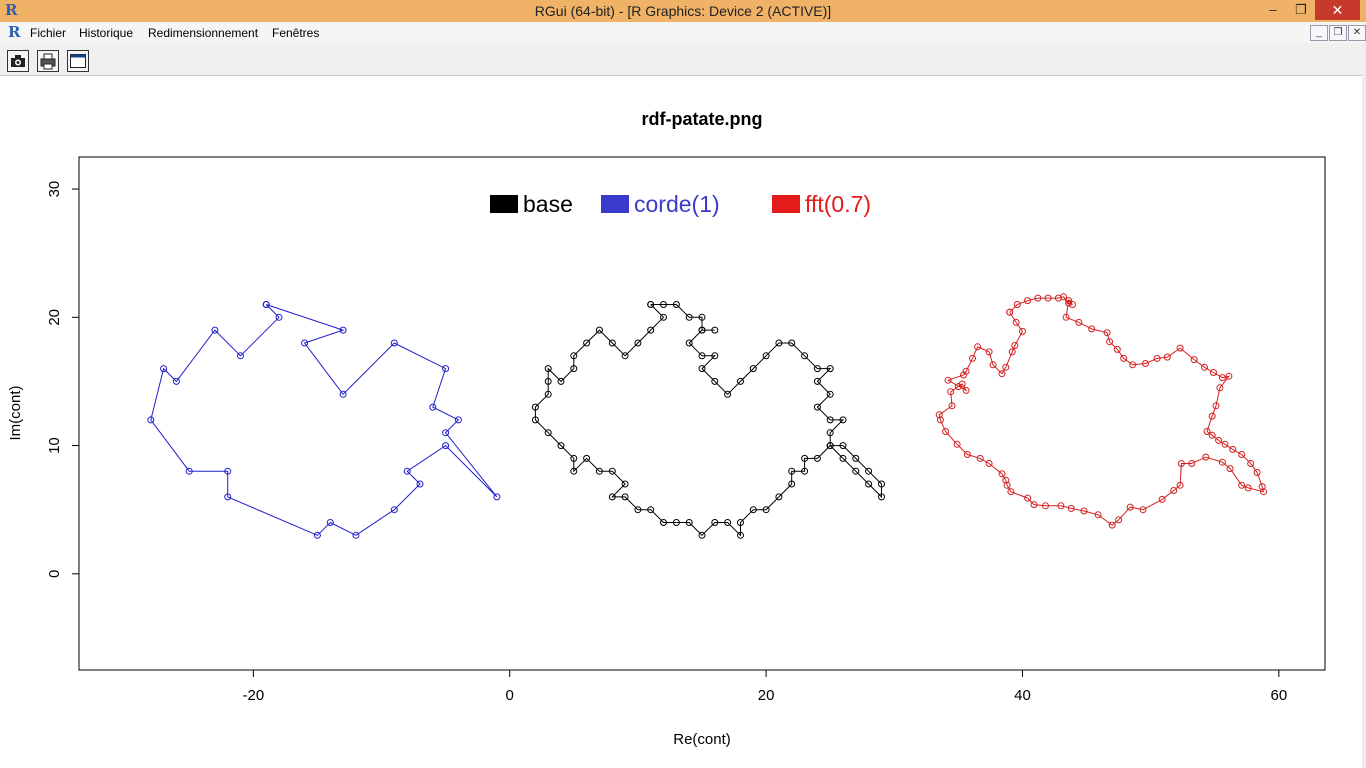  What do you see at coordinates (54, 574) in the screenshot?
I see `y-tick-label: 0` at bounding box center [54, 574].